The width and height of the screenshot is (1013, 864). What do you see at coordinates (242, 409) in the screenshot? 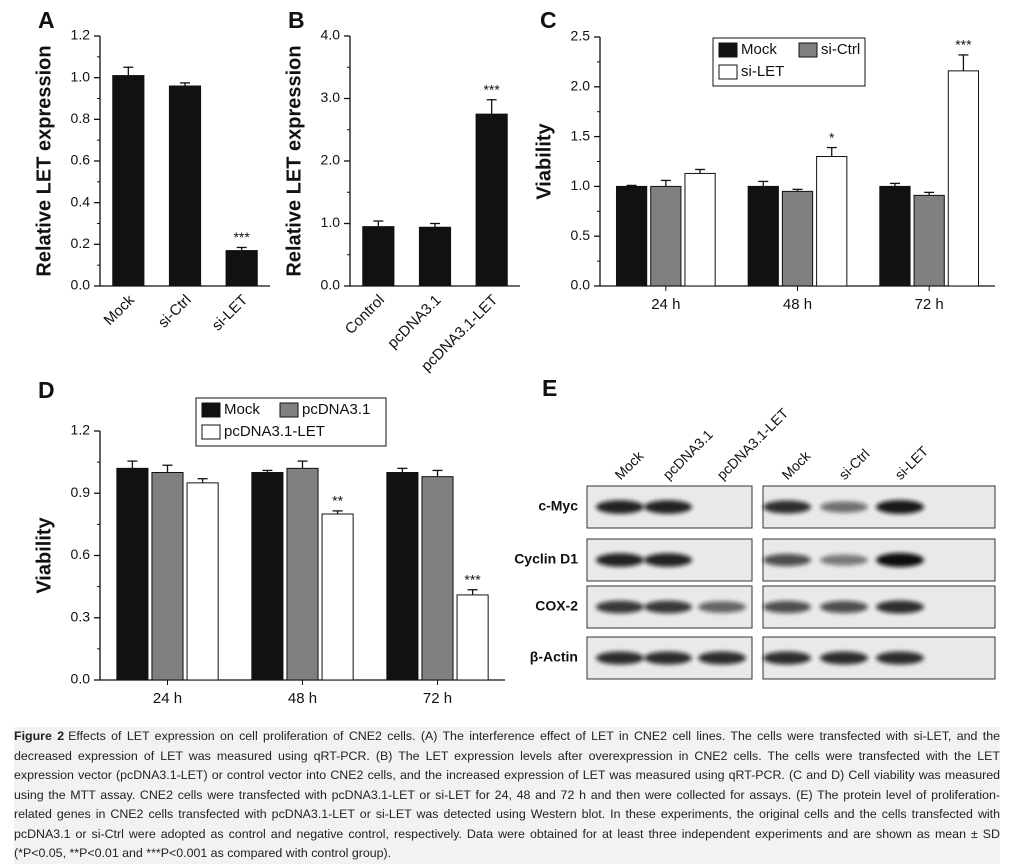
I see `legend-label: Mock` at bounding box center [242, 409].